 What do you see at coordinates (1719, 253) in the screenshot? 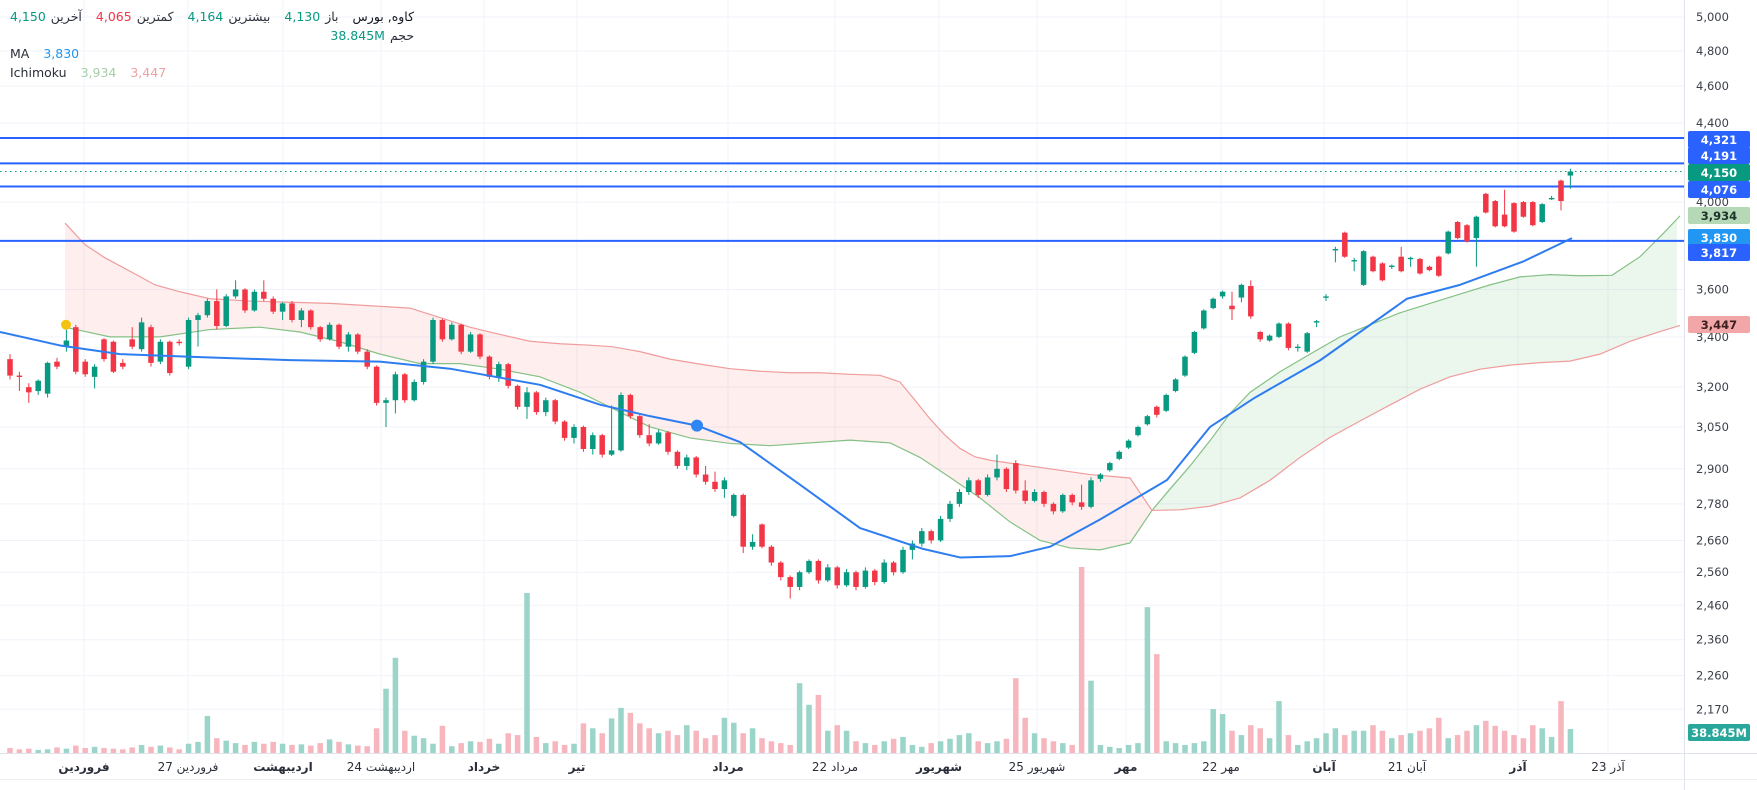
I see `svg-text: 3,817` at bounding box center [1719, 253].